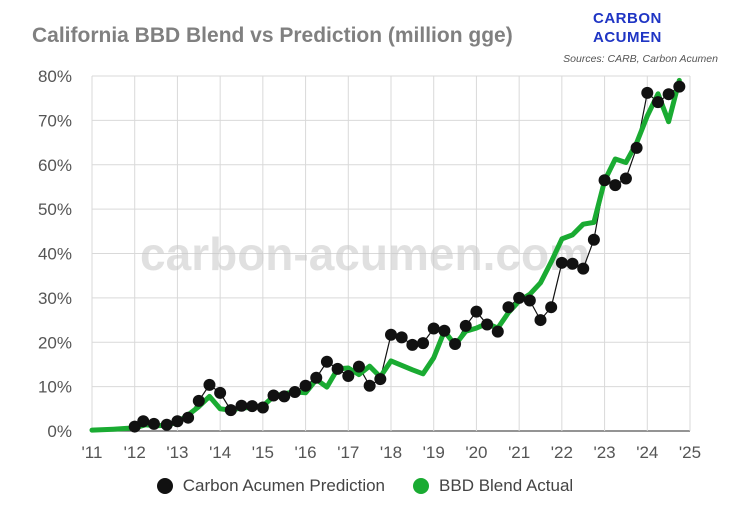 This screenshot has height=524, width=730. What do you see at coordinates (55, 165) in the screenshot?
I see `y-tick-label: 60%` at bounding box center [55, 165].